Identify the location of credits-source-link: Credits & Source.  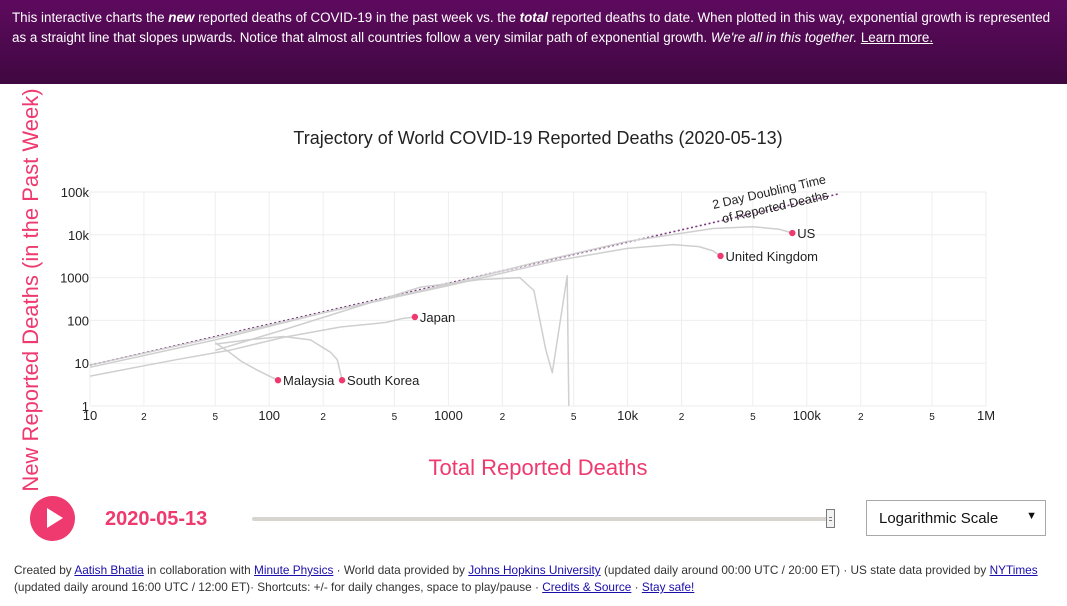
(587, 587).